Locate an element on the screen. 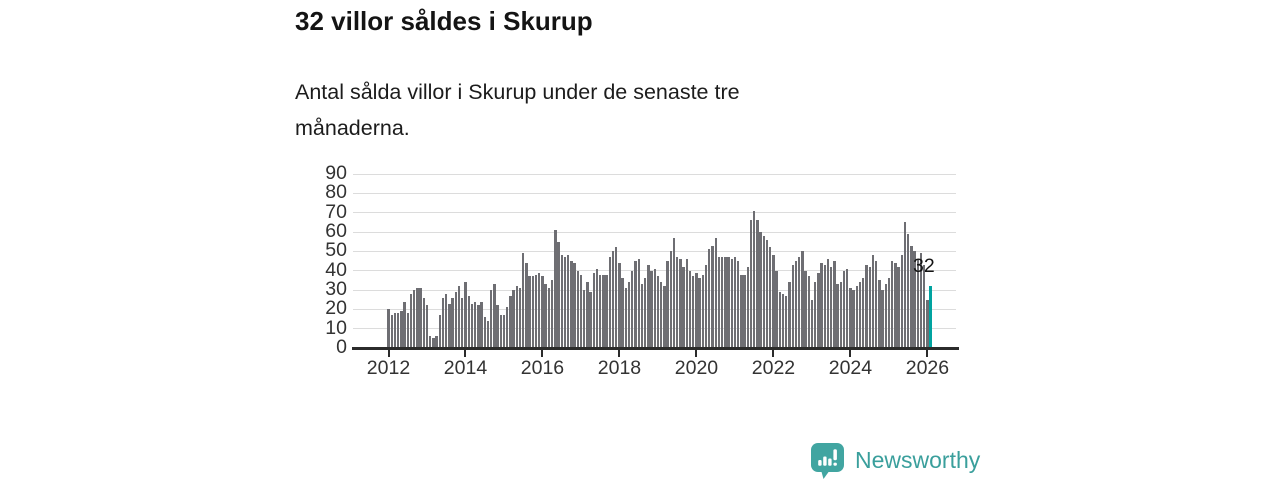 The width and height of the screenshot is (1280, 480). x-axis-label: 2022 is located at coordinates (773, 368).